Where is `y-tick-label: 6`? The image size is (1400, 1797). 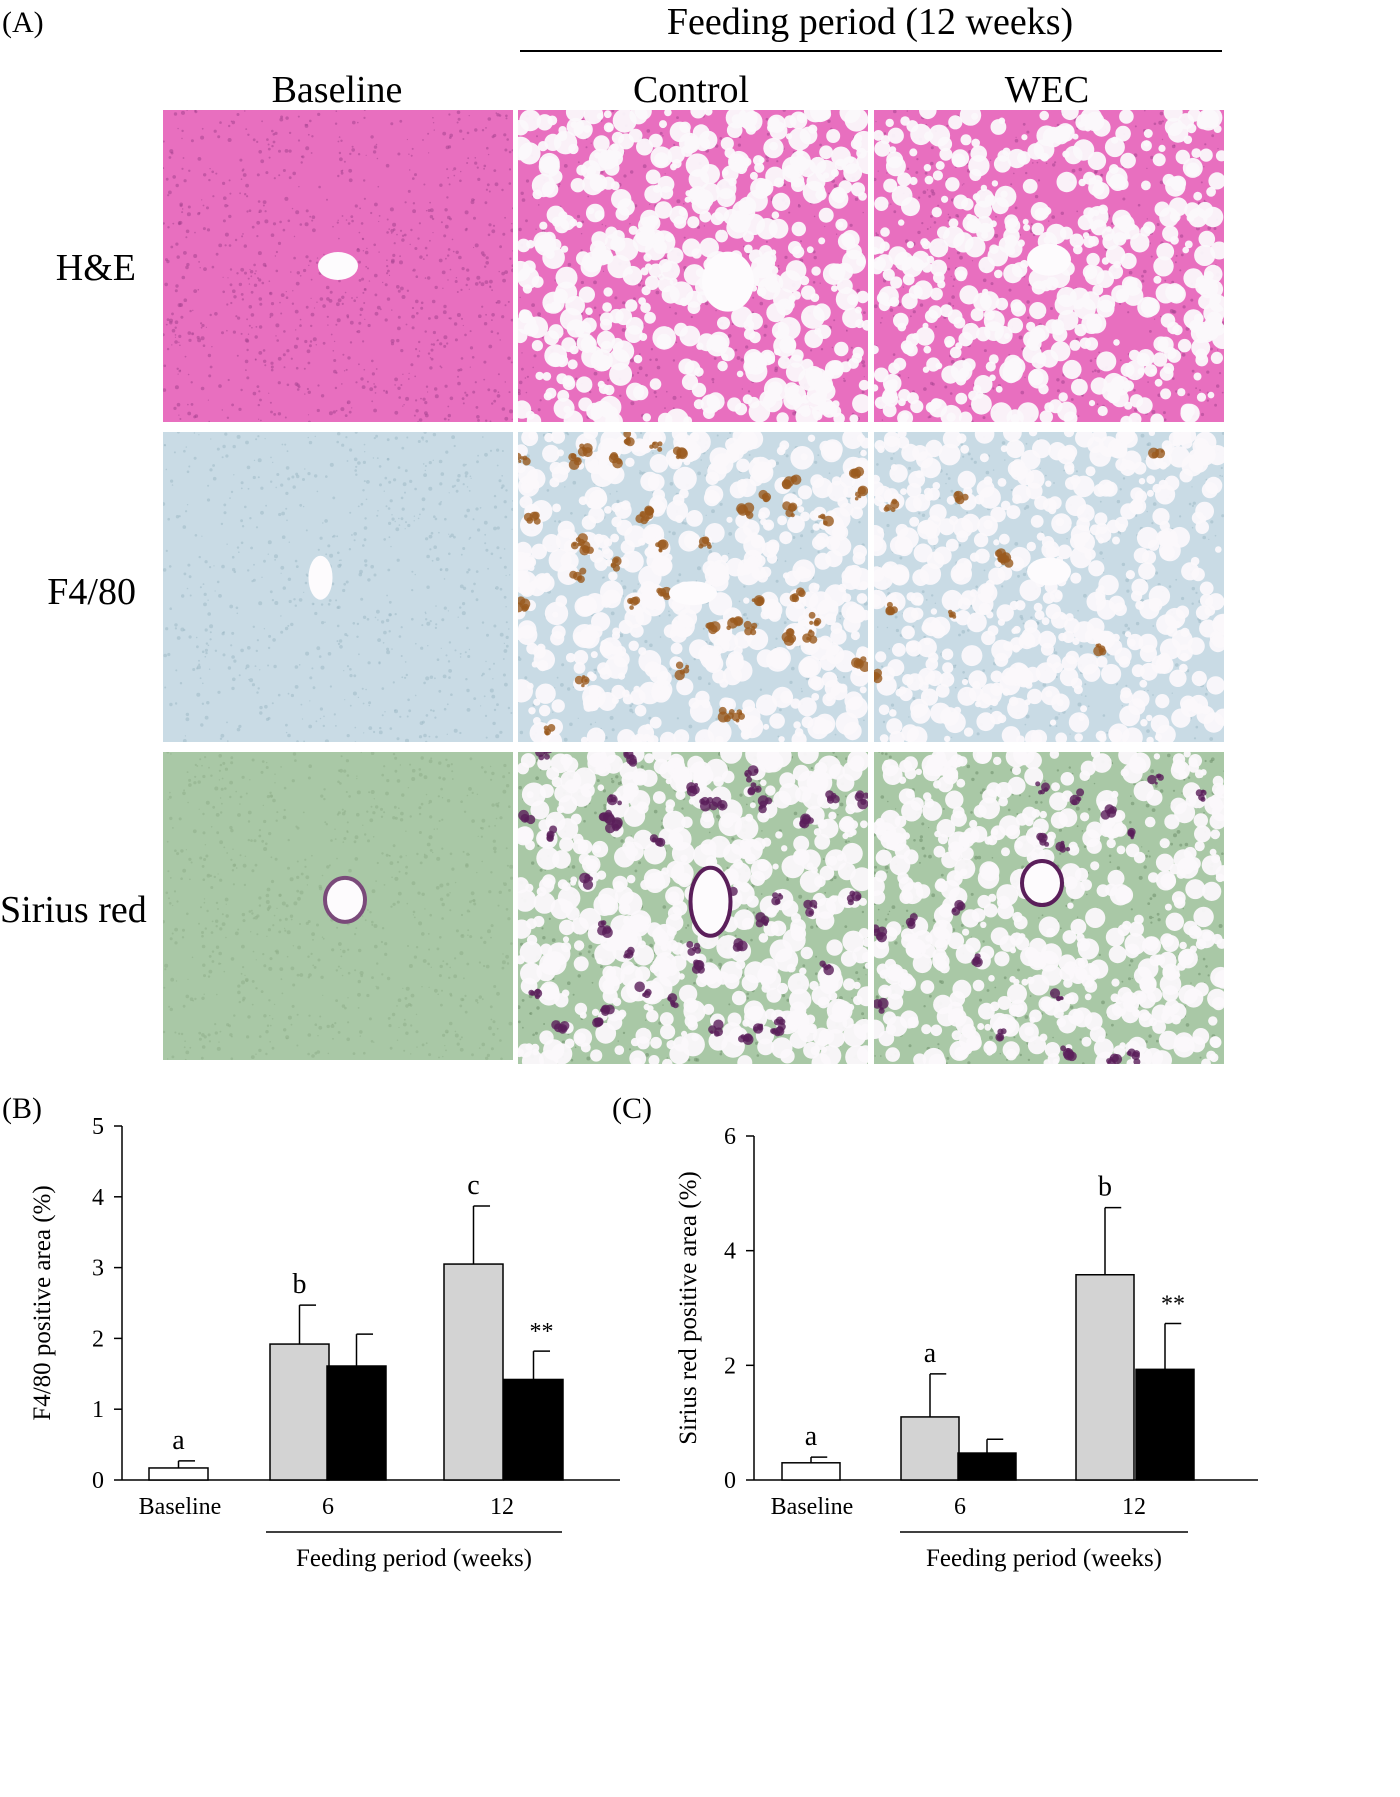
y-tick-label: 6 is located at coordinates (730, 1137).